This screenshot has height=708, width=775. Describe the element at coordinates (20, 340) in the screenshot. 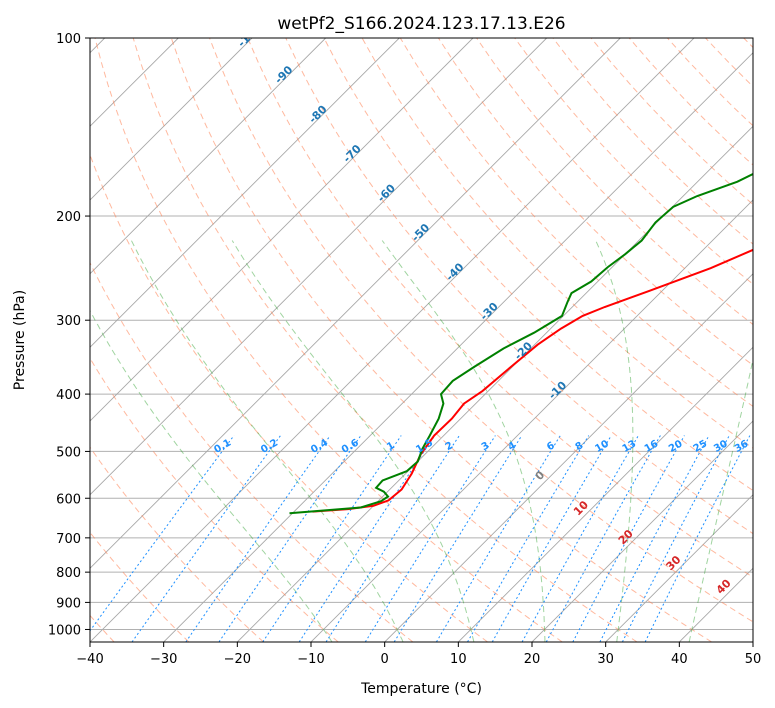

I see `y-axis-label: Pressure (hPa)` at that location.